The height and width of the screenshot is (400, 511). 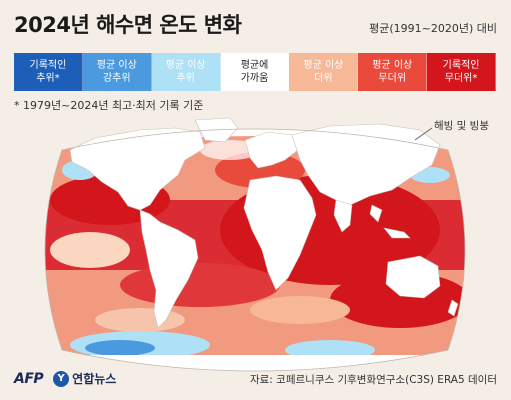 I want to click on legend-item: 평균에 가까움, so click(x=255, y=72).